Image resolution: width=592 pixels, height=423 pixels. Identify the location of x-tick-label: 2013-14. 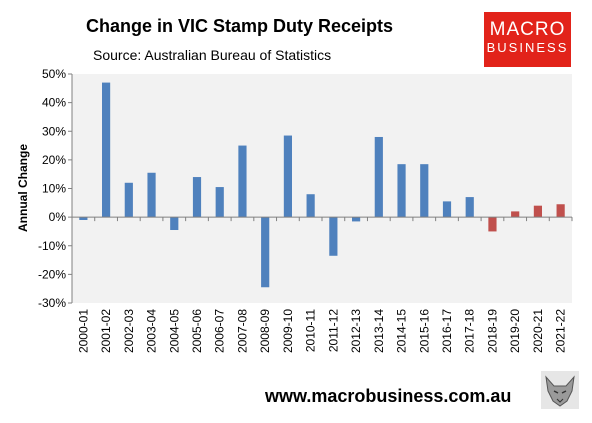
(379, 331).